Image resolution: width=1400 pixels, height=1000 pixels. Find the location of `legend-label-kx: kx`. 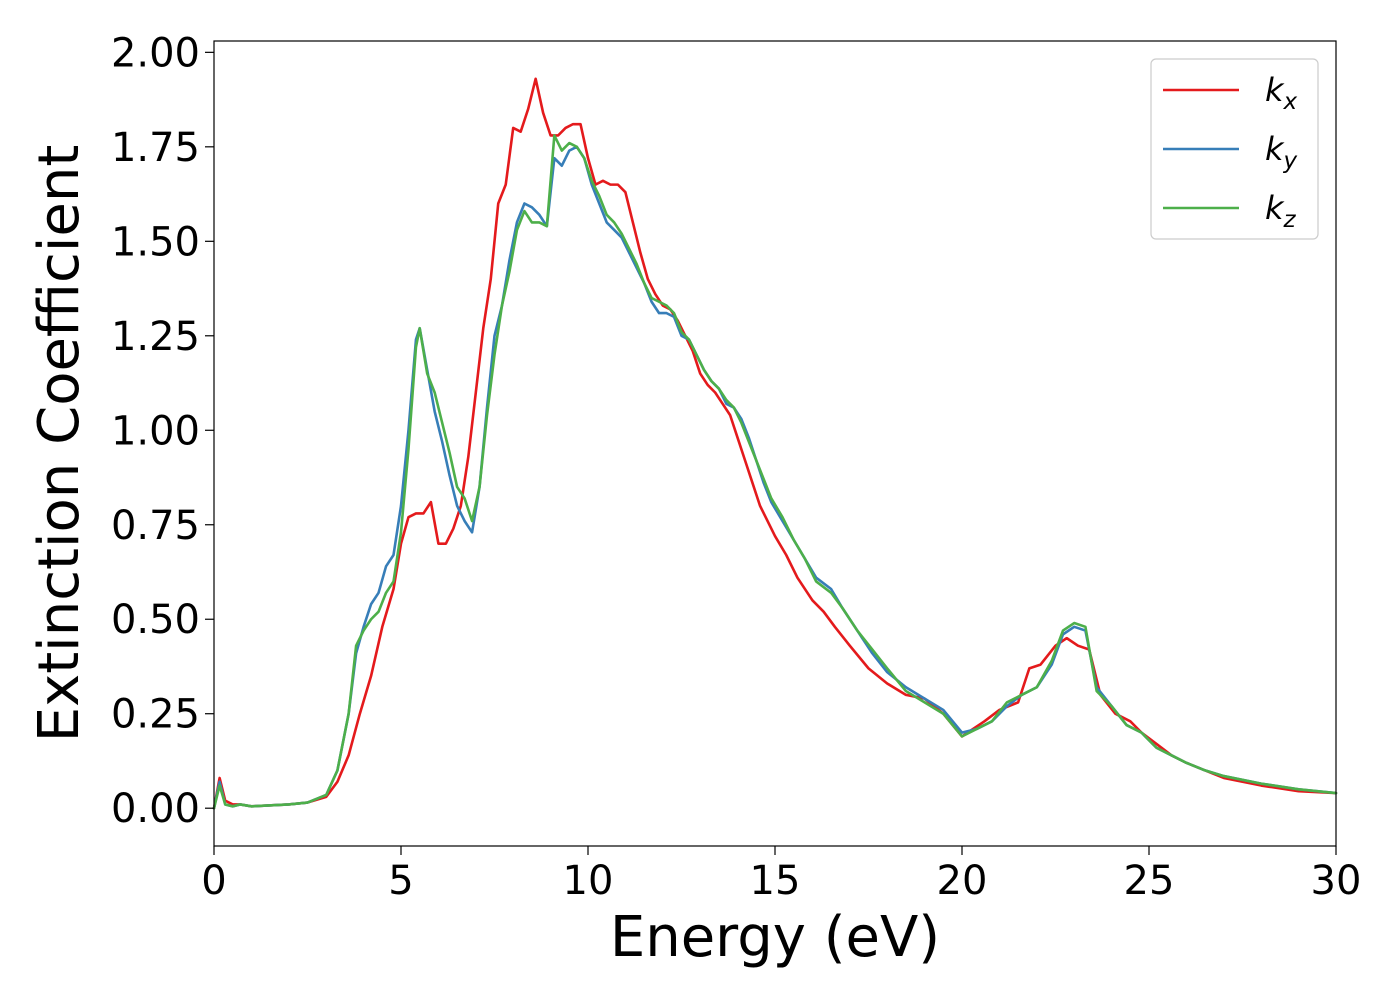

legend-label-kx: kx is located at coordinates (1281, 93).